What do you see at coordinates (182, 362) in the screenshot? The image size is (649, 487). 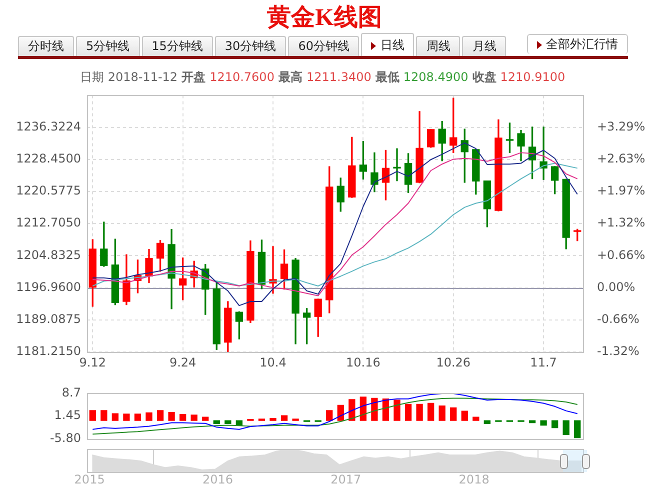 I see `x-tick-label: 9.24` at bounding box center [182, 362].